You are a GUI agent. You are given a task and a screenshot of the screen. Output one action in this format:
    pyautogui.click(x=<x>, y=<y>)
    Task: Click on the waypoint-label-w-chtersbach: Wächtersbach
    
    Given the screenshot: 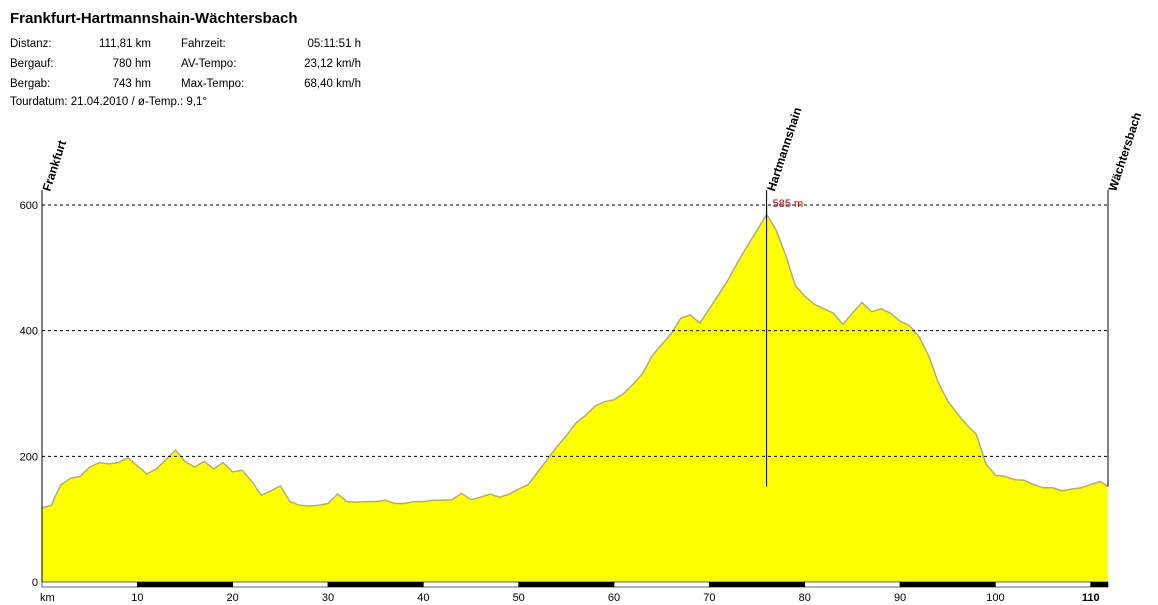 What is the action you would take?
    pyautogui.click(x=1125, y=152)
    